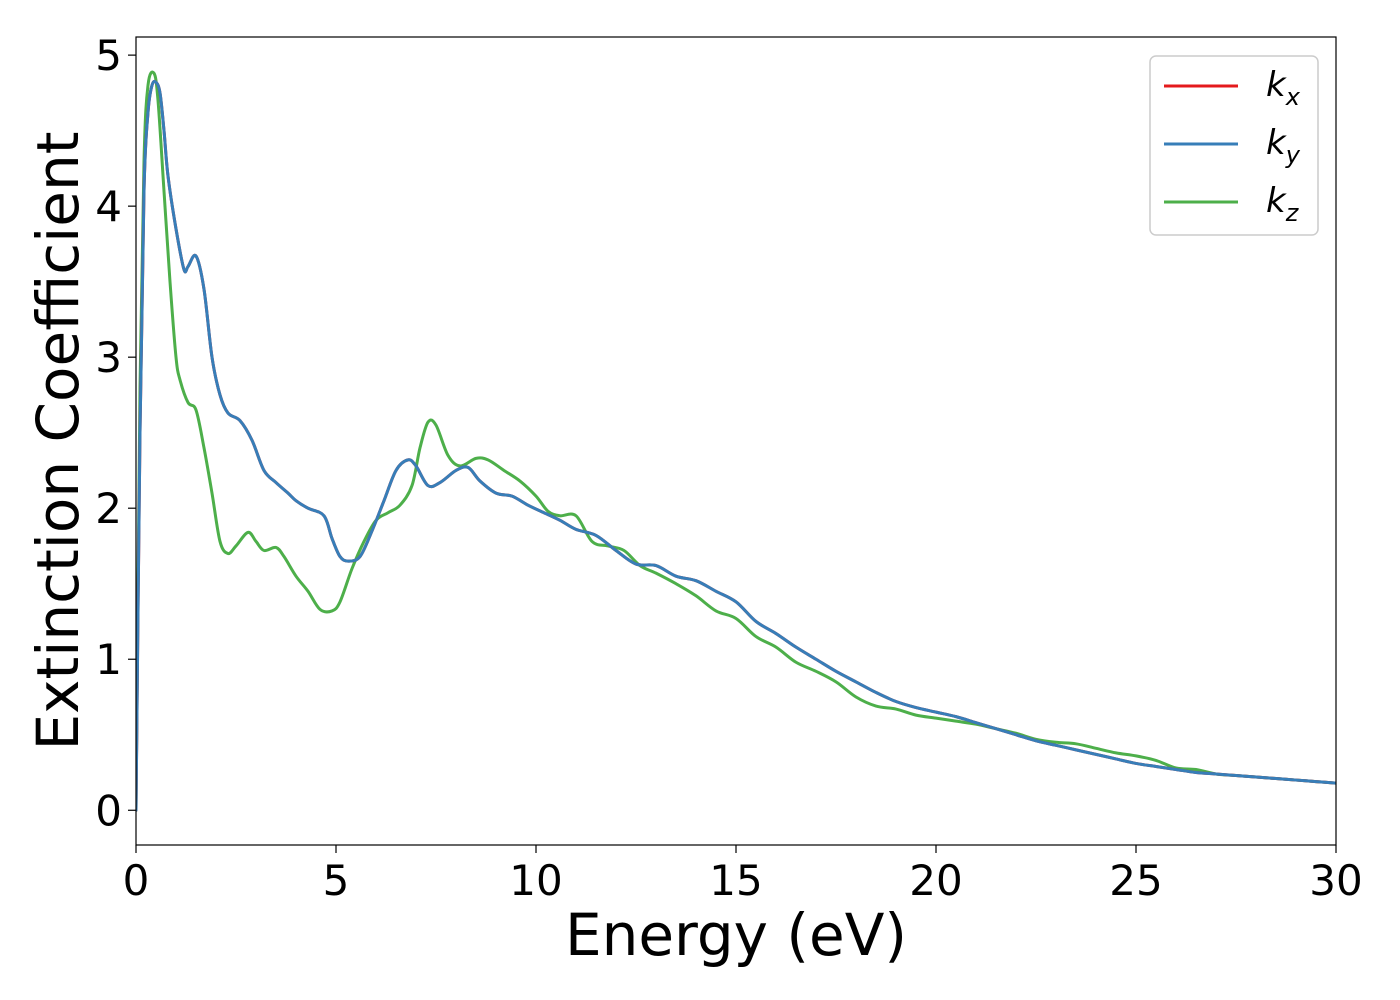  What do you see at coordinates (108, 357) in the screenshot?
I see `y-tick-label: 3` at bounding box center [108, 357].